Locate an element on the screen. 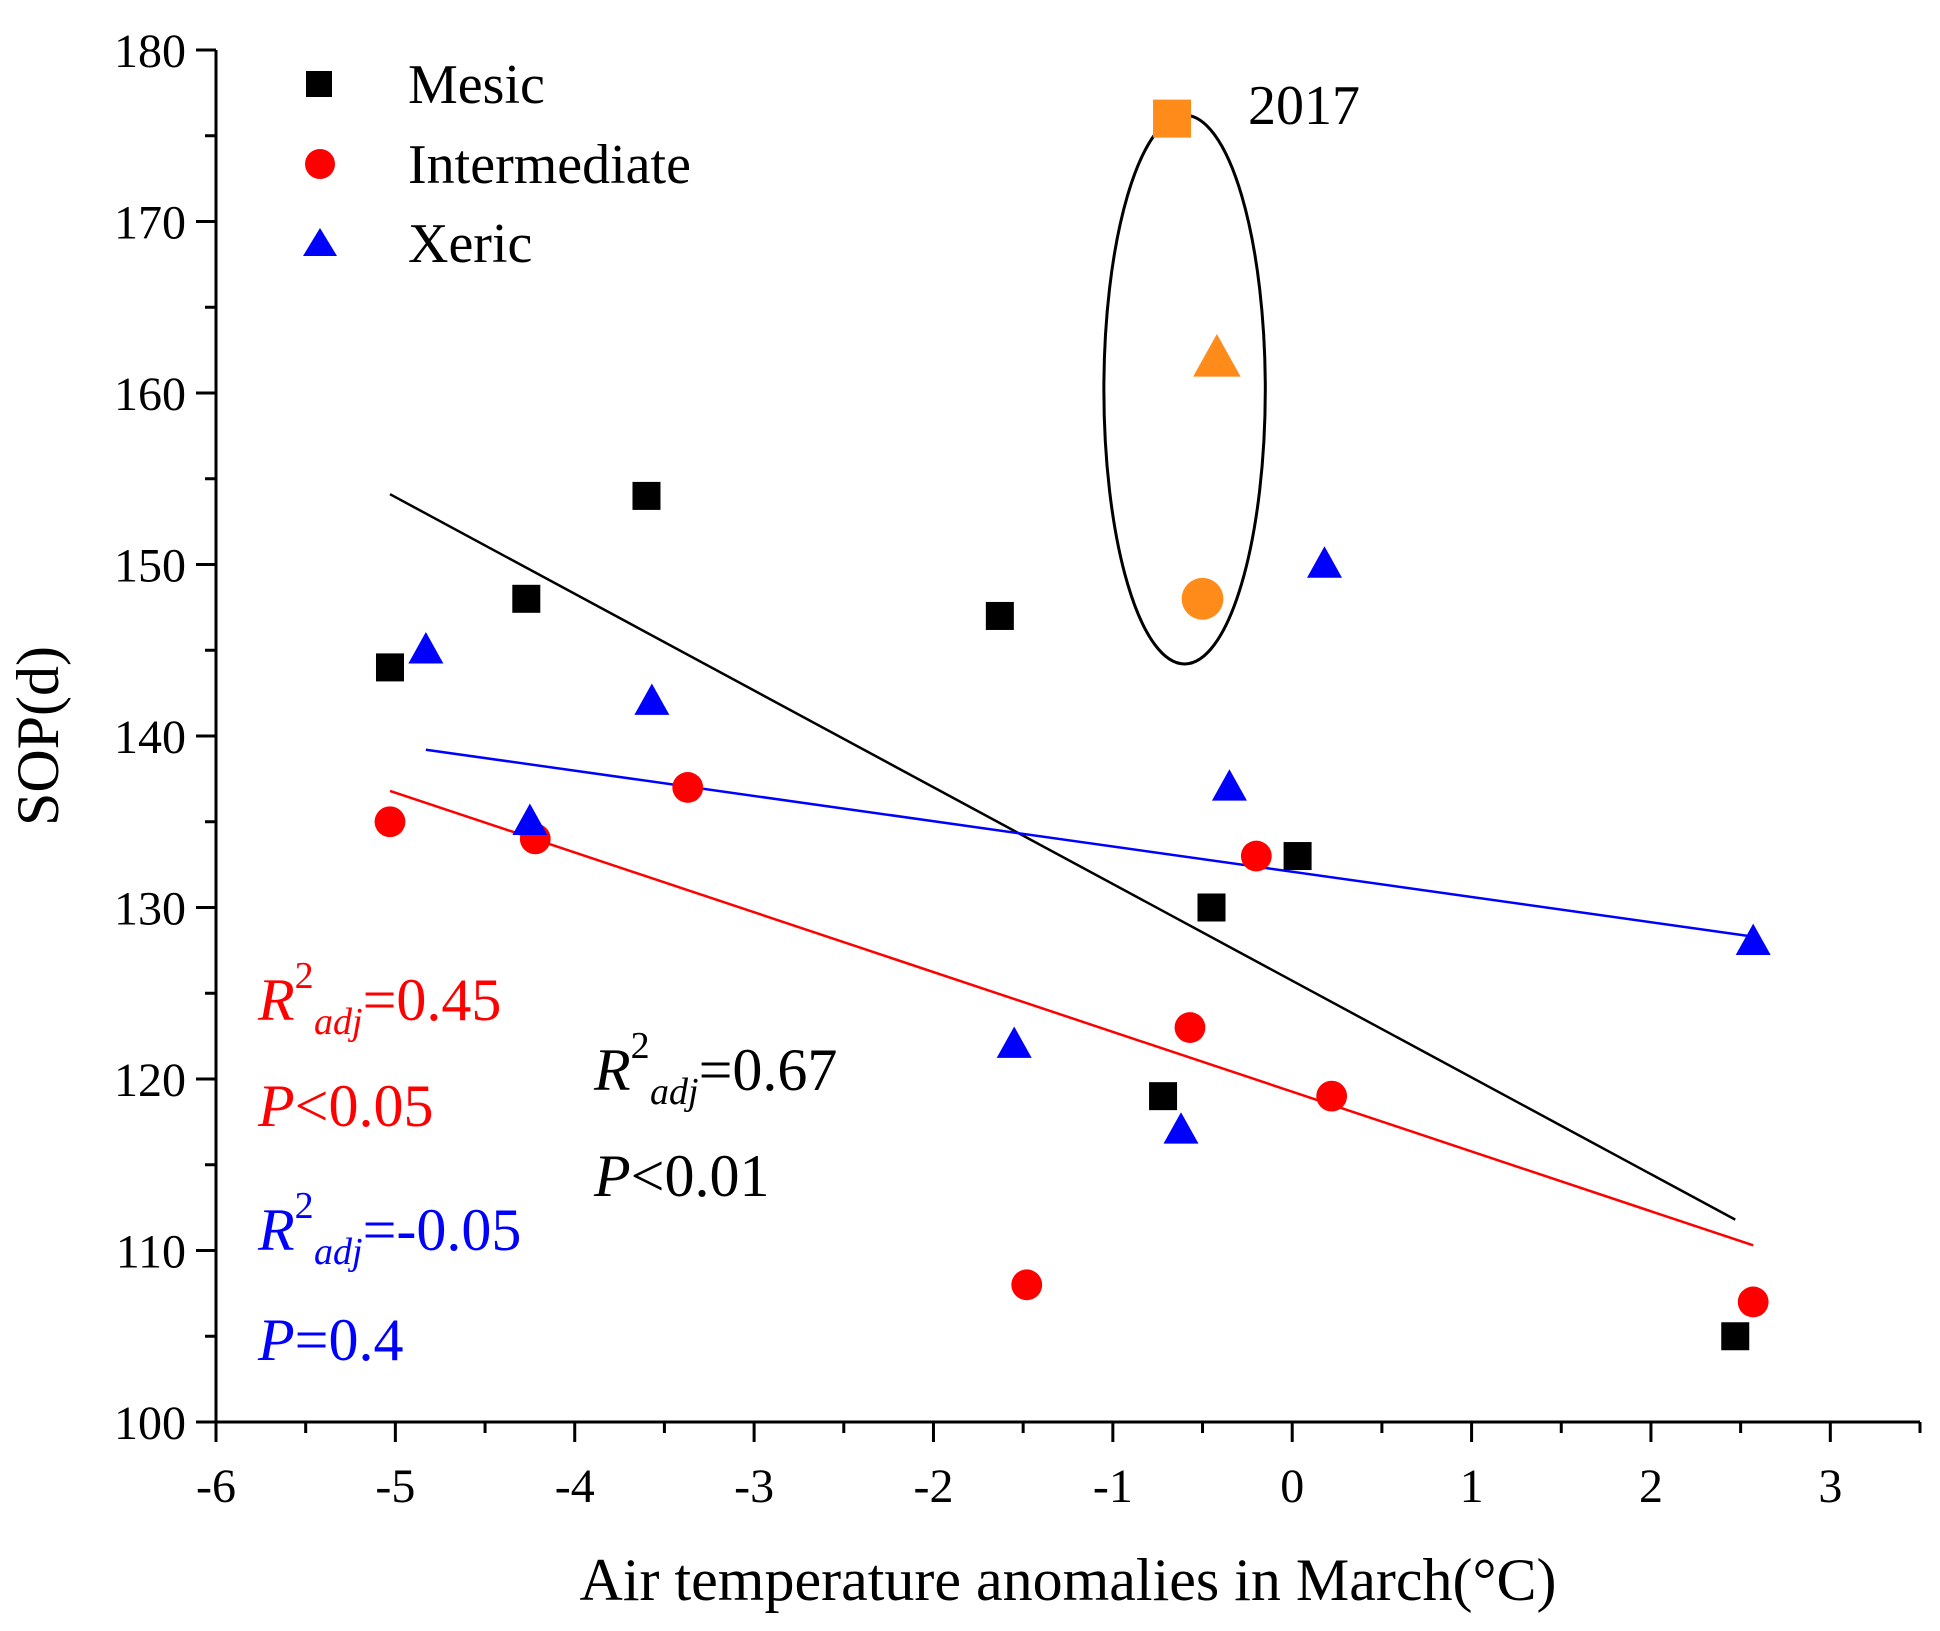  x-tick-label: 3 is located at coordinates (1830, 1486).